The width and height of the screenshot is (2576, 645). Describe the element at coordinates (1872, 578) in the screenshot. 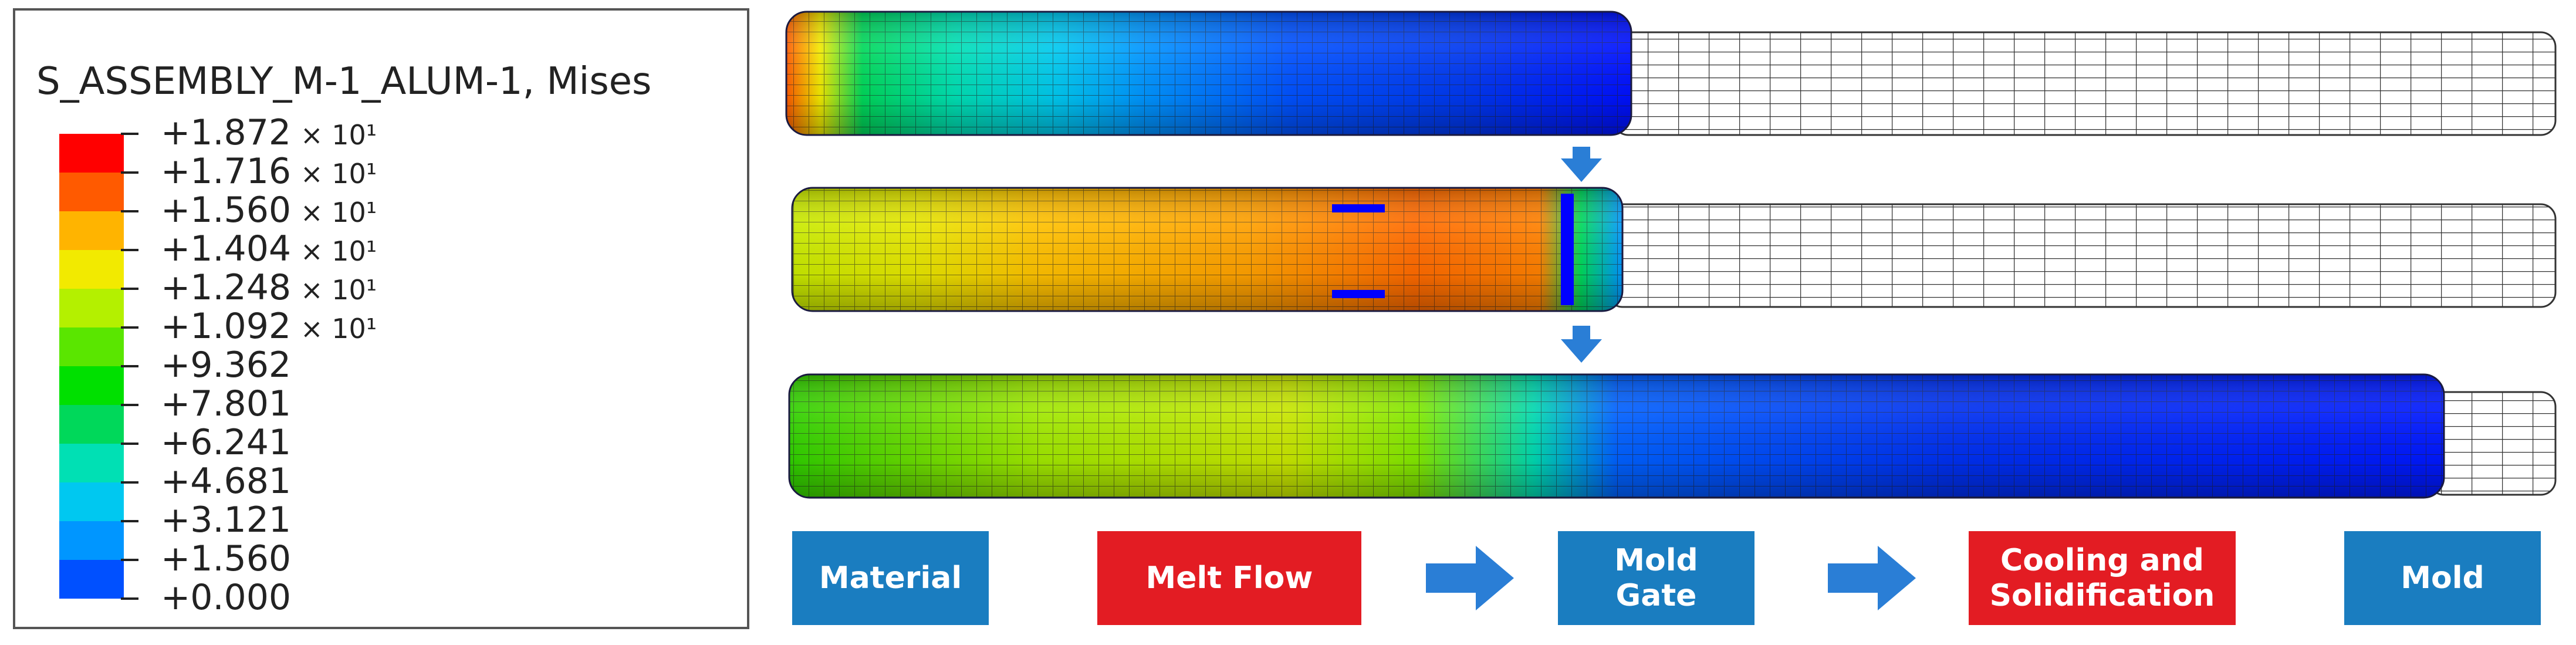

I see `right-arrow-2-icon` at that location.